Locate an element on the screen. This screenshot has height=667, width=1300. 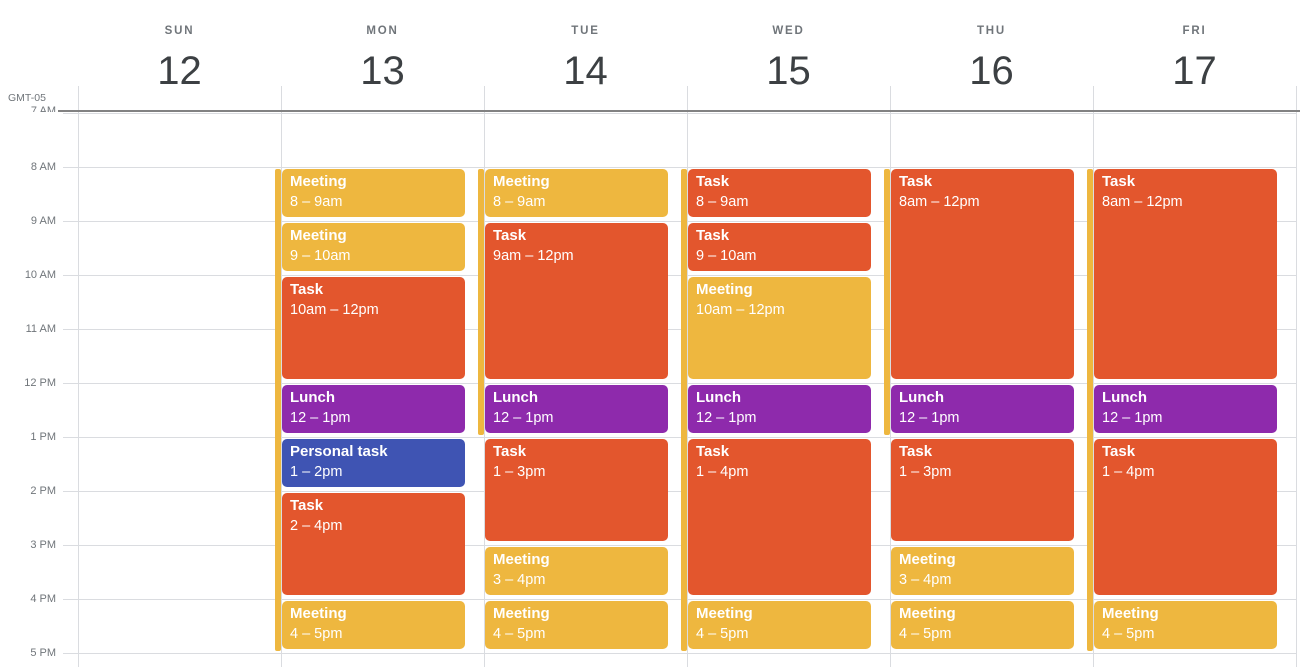
hour-label: 11 AM is located at coordinates (40, 329).